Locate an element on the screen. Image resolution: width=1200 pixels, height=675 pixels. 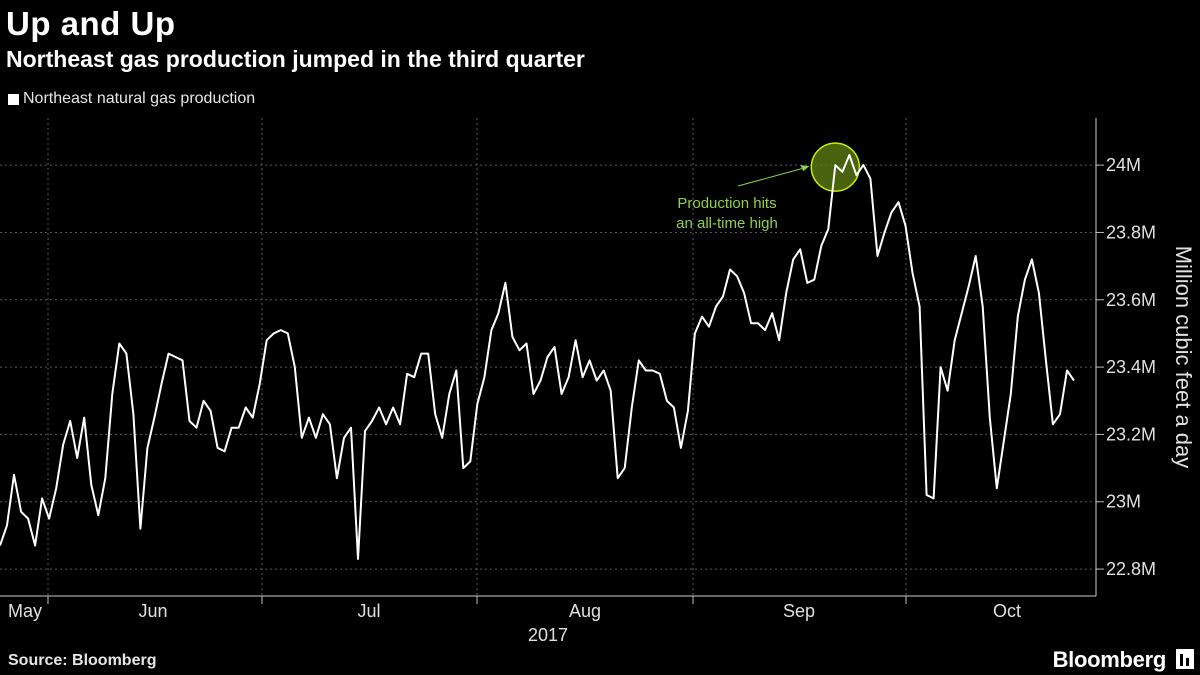
y-tick-label: 23.6M is located at coordinates (1131, 300).